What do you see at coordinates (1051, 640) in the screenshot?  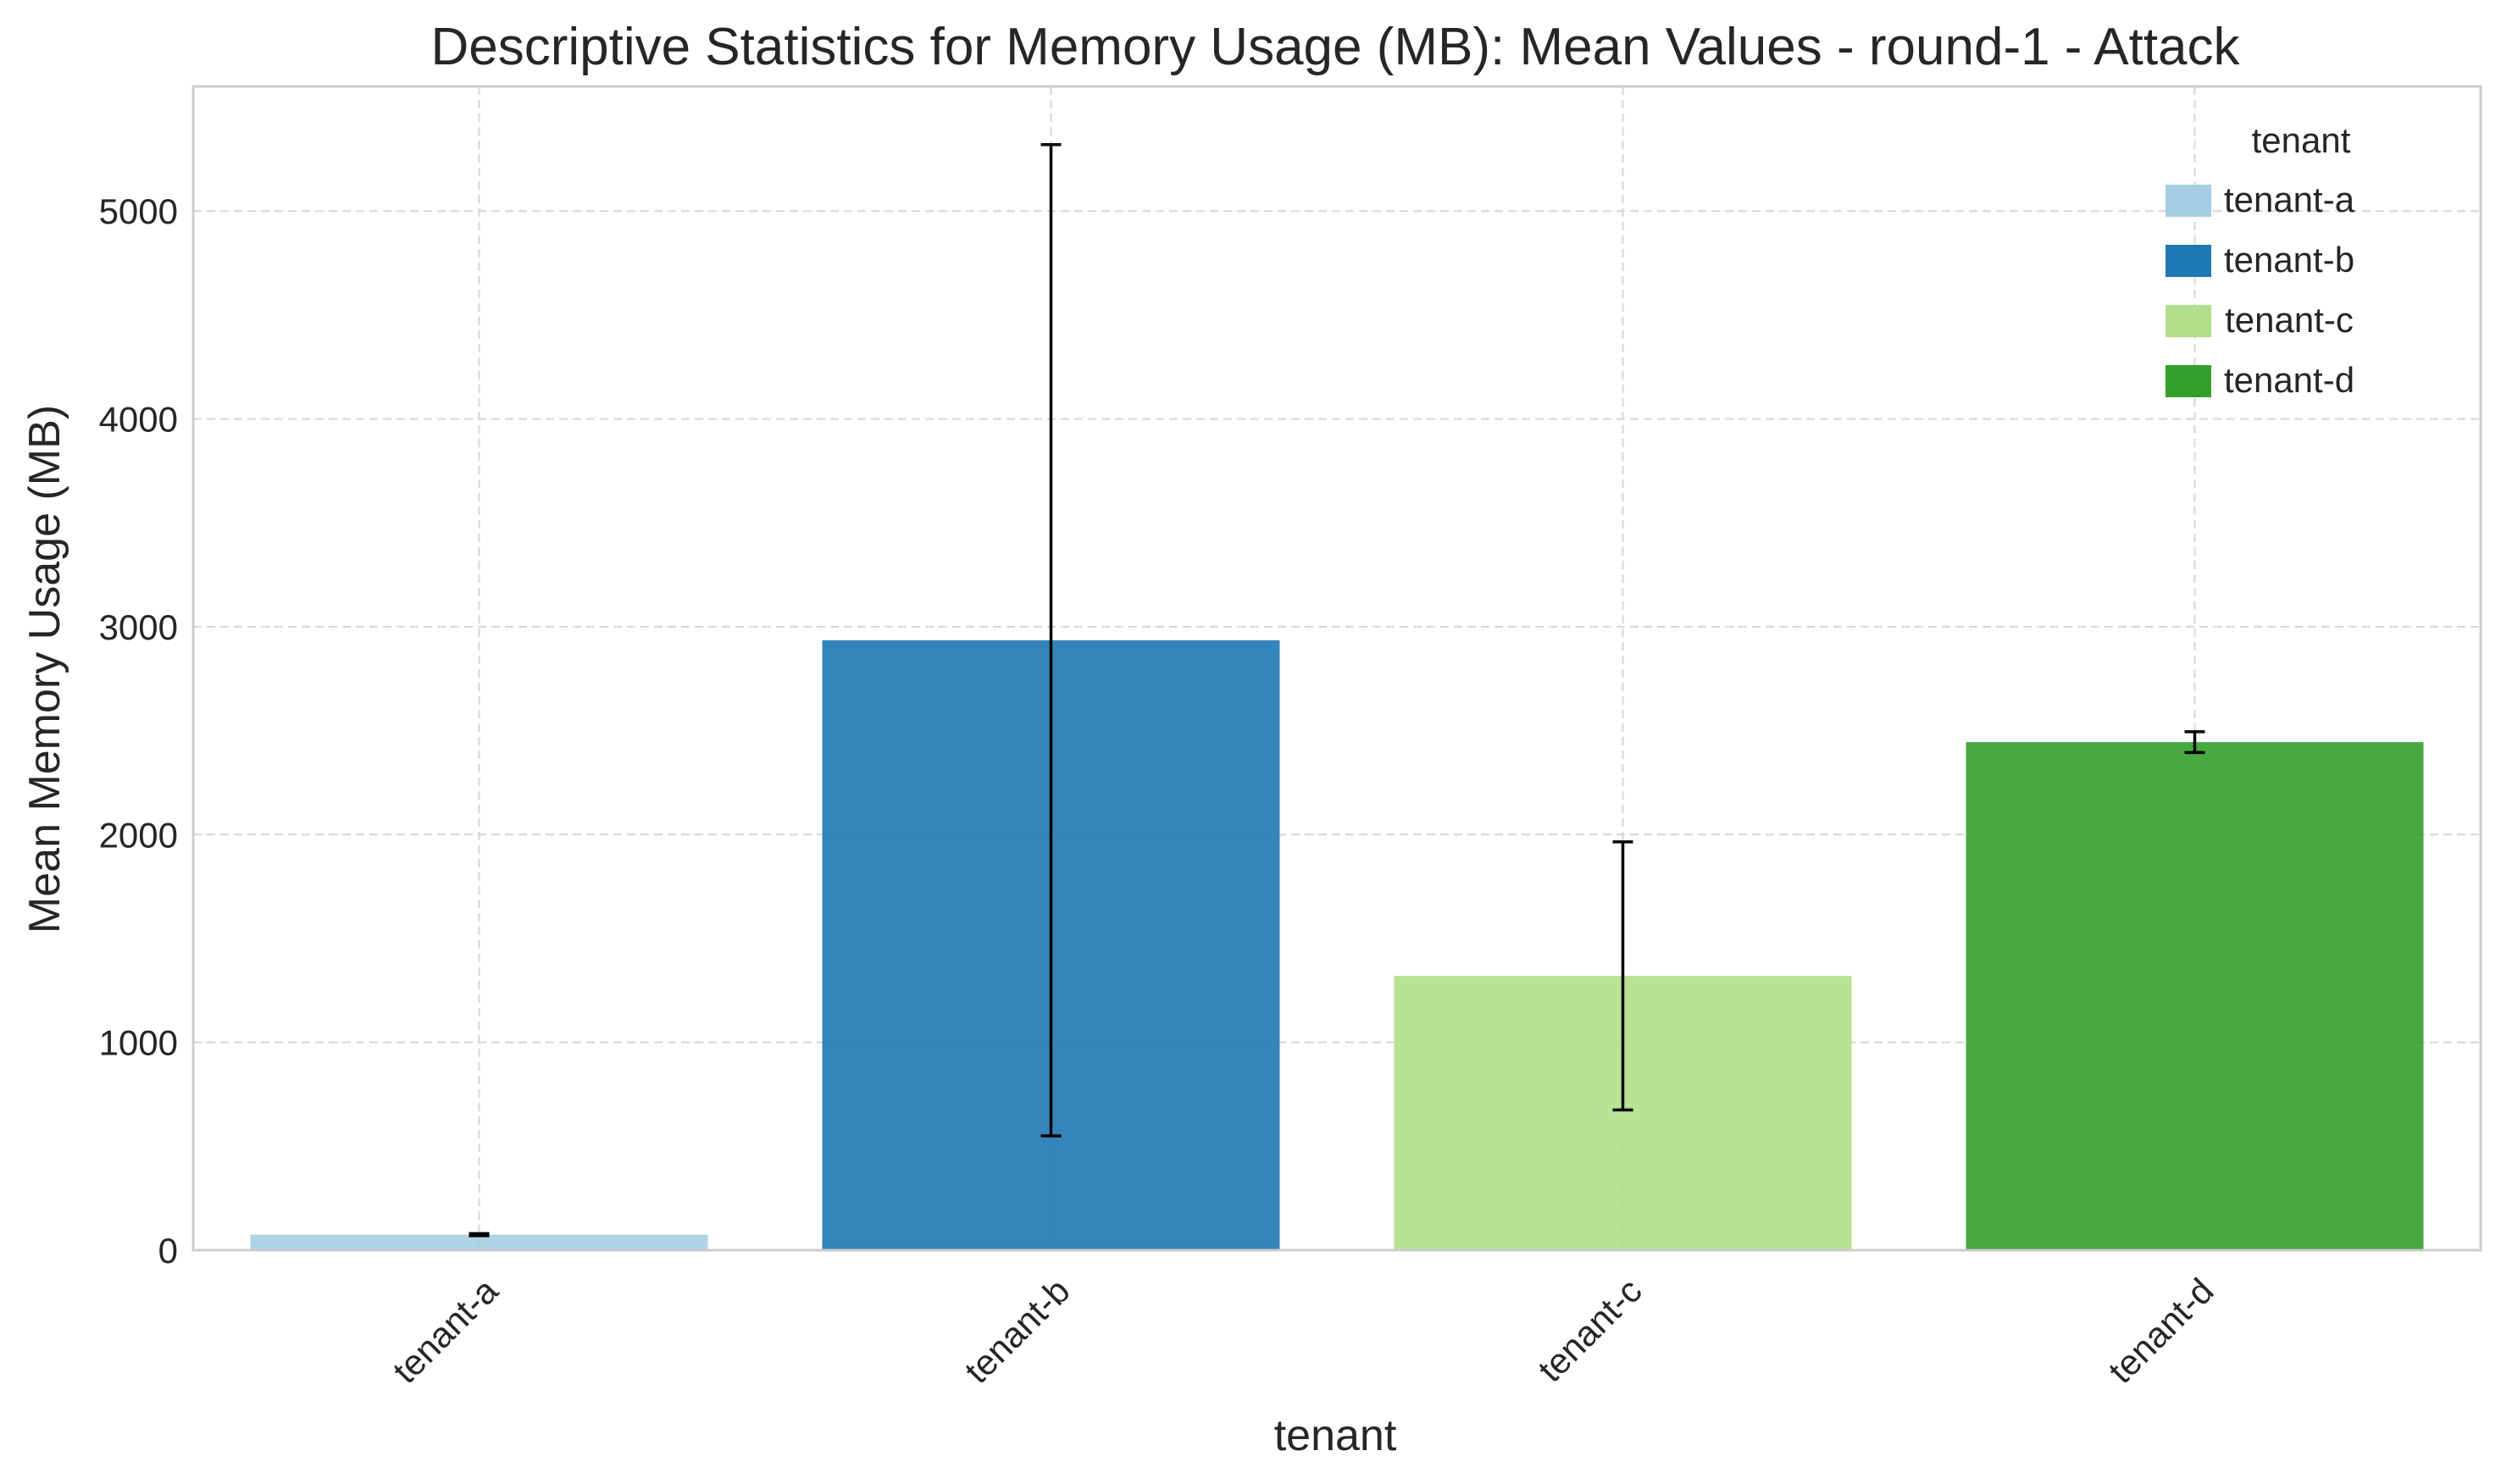 I see `error-bar-tenant-b` at bounding box center [1051, 640].